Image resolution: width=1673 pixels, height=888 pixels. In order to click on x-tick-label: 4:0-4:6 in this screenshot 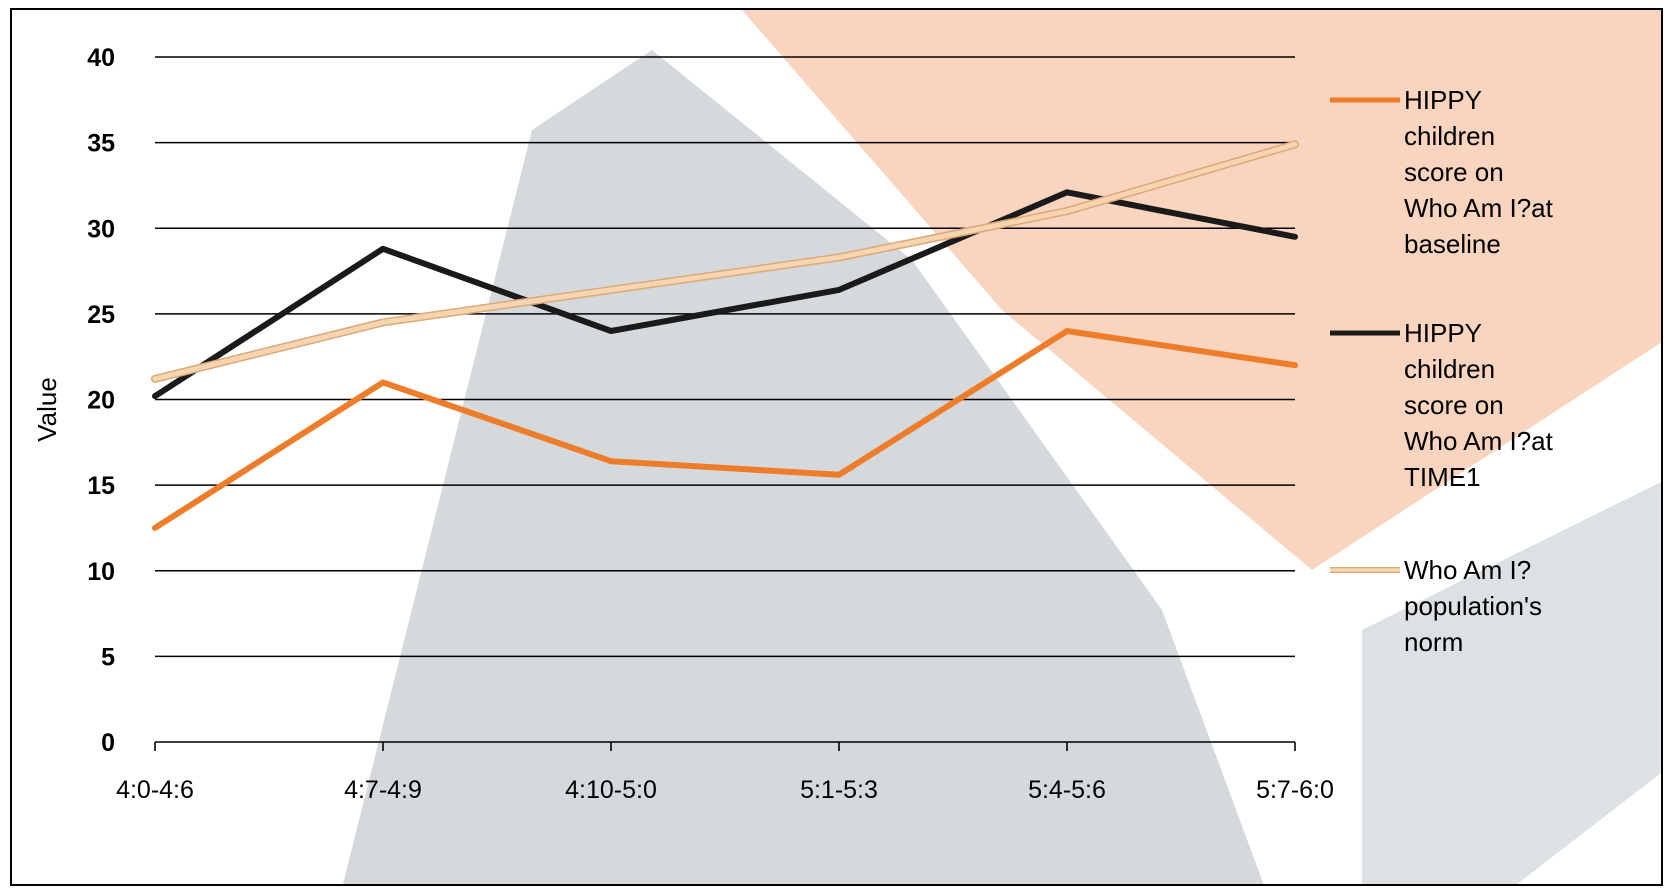, I will do `click(155, 790)`.